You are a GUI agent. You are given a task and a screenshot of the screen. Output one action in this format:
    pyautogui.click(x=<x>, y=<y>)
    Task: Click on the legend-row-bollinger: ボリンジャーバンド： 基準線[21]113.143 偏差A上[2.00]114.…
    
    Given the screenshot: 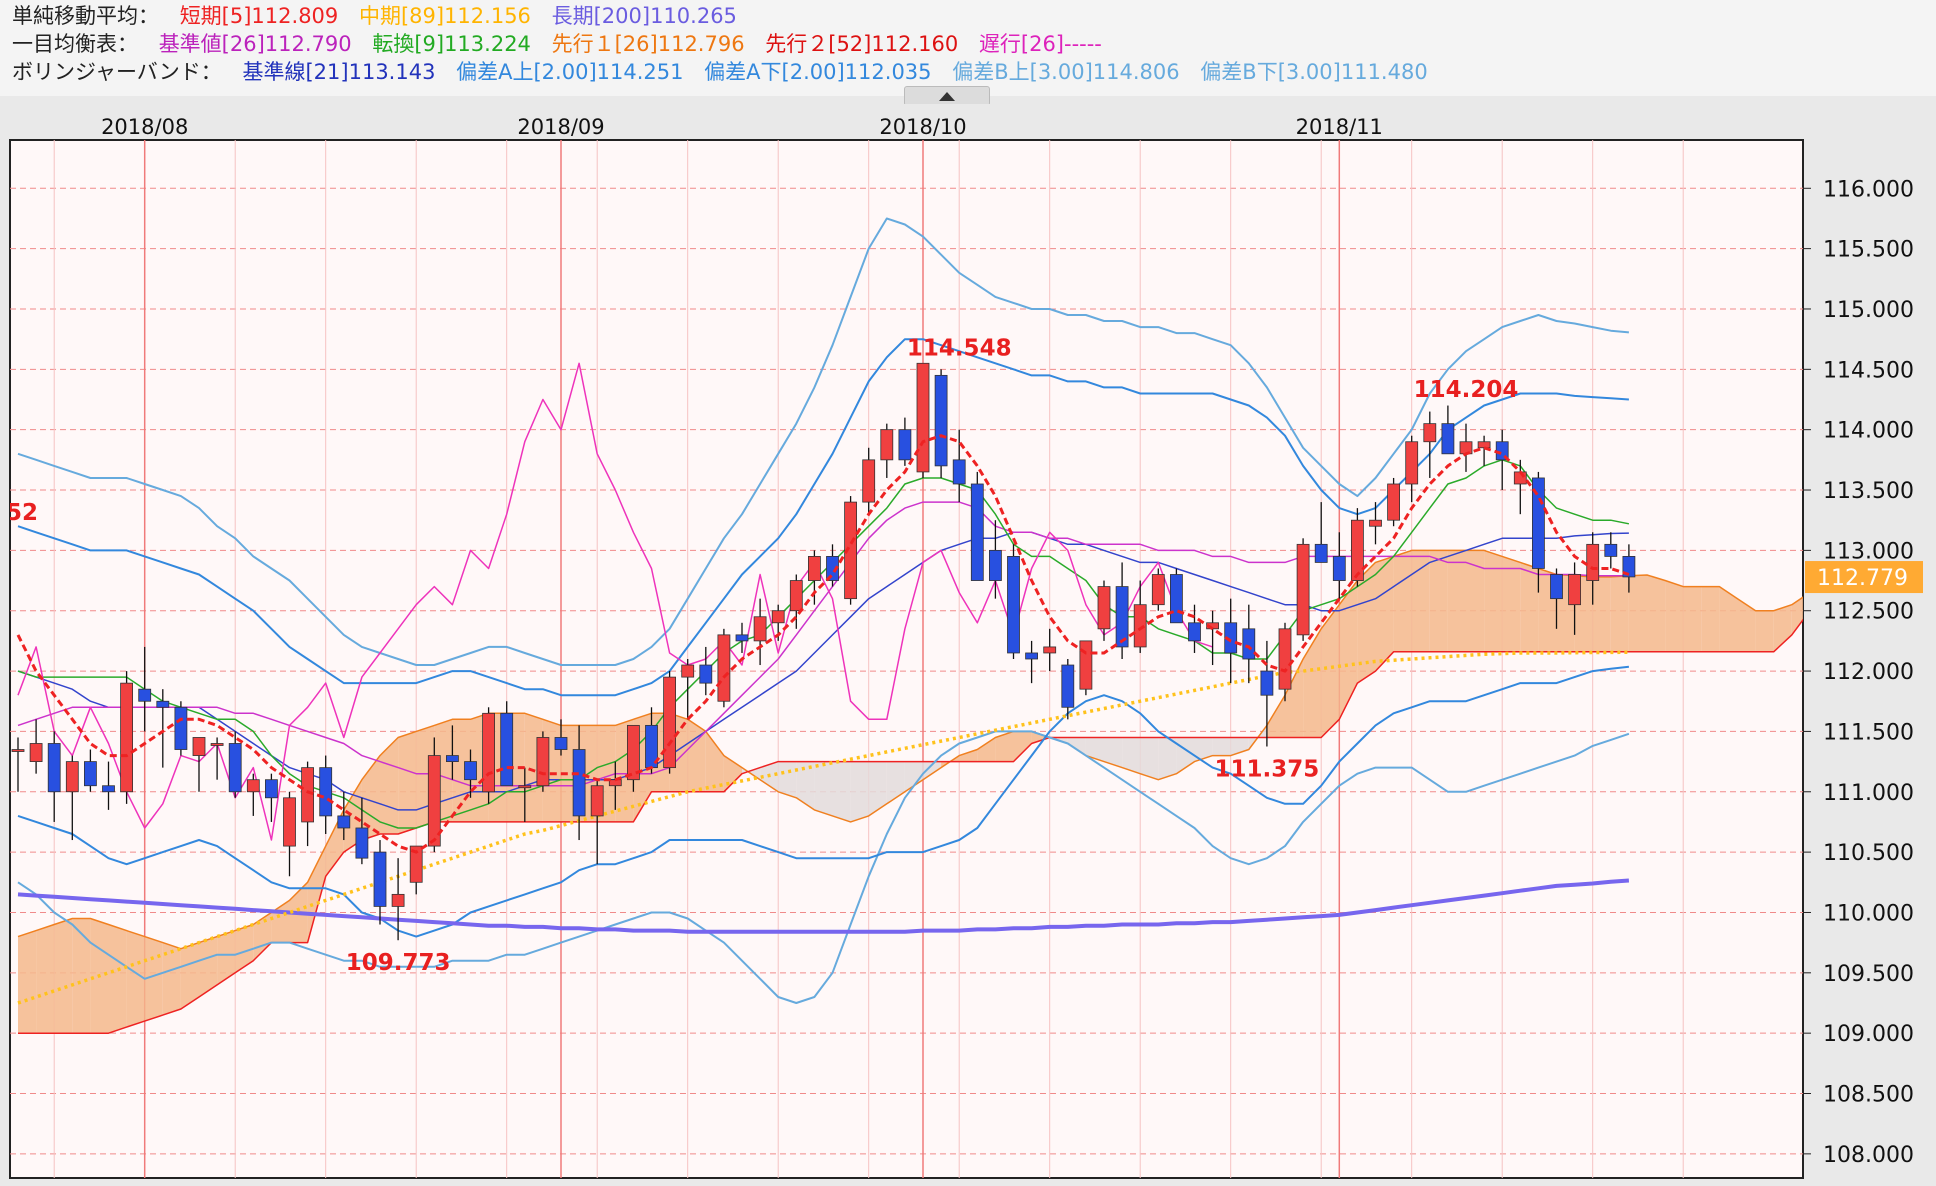 What is the action you would take?
    pyautogui.click(x=727, y=72)
    